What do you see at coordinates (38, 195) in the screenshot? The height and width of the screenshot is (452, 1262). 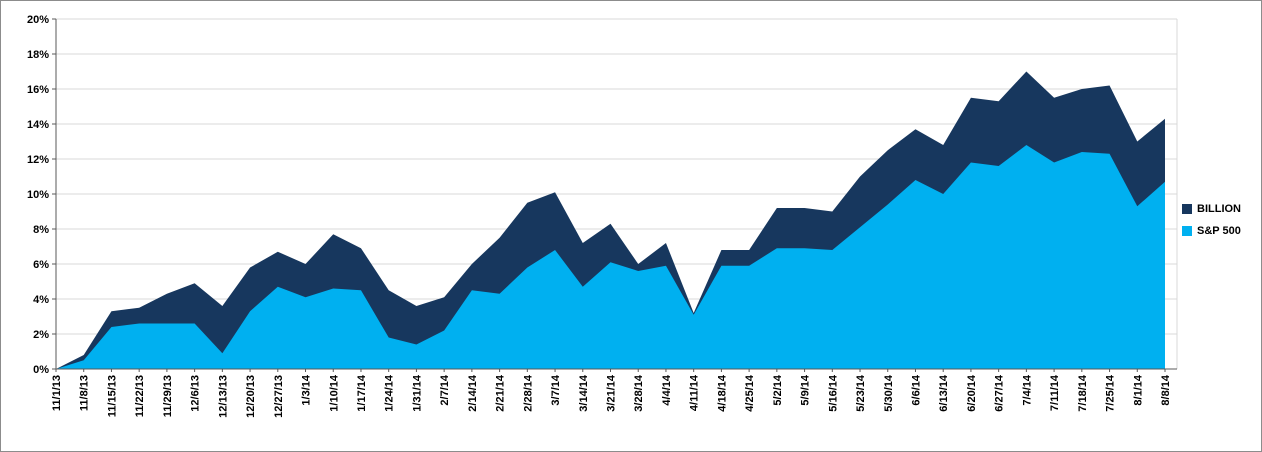 I see `y-tick-label: 10%` at bounding box center [38, 195].